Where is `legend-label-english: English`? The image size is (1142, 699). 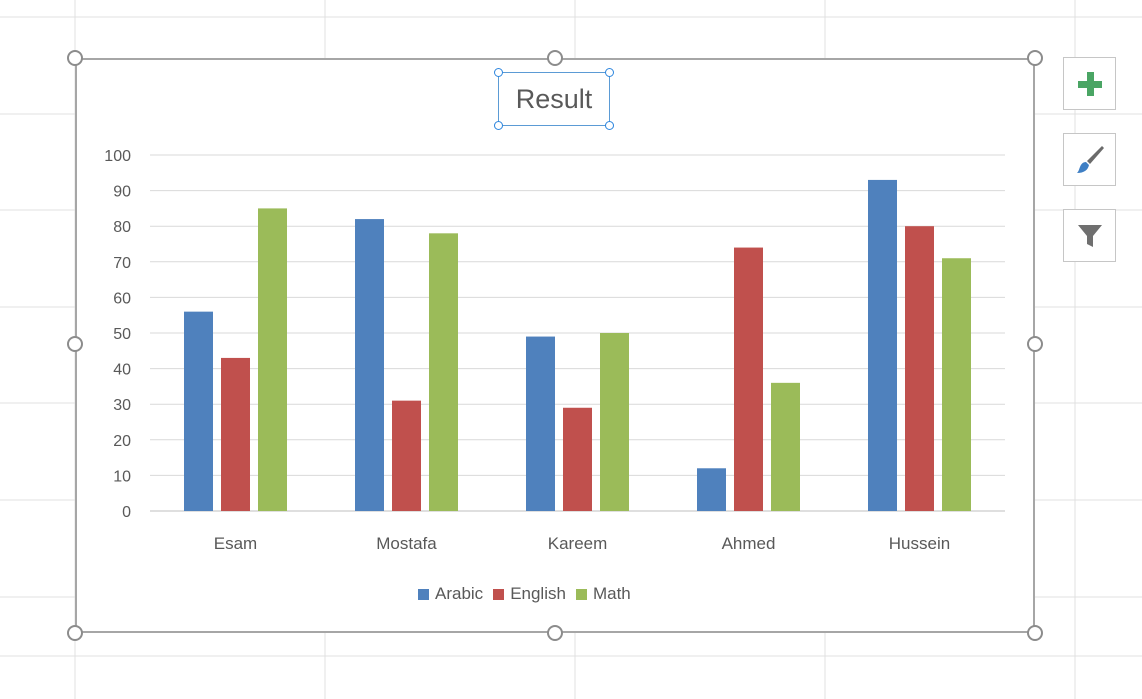 legend-label-english: English is located at coordinates (538, 593).